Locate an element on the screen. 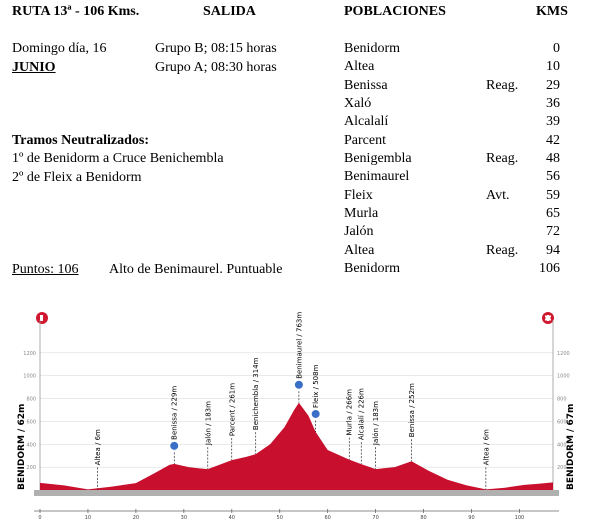  month: JUNIO is located at coordinates (34, 67).